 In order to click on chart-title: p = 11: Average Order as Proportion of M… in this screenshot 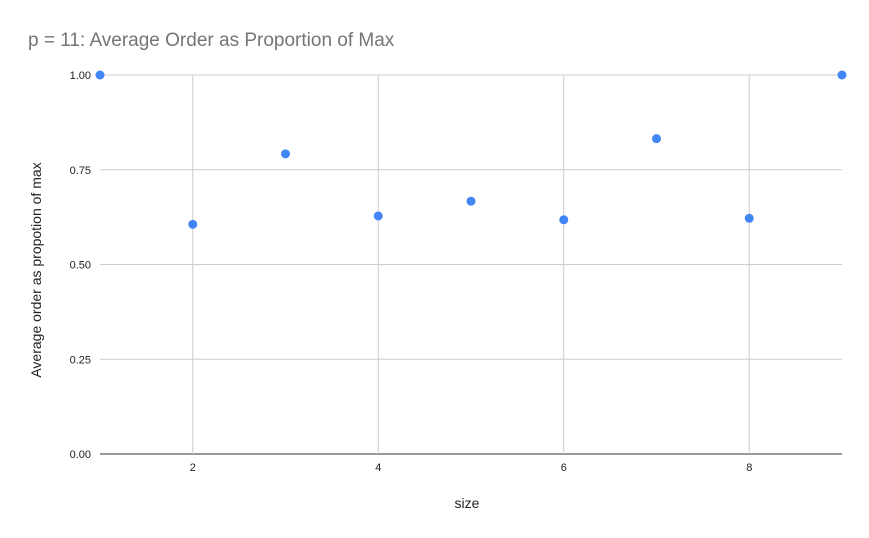, I will do `click(211, 40)`.